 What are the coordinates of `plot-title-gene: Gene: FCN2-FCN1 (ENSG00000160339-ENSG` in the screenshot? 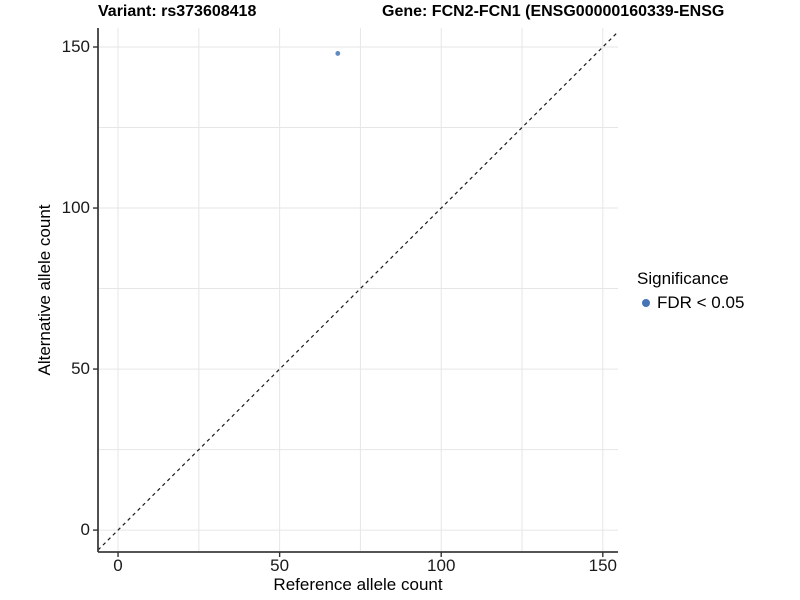 It's located at (553, 11).